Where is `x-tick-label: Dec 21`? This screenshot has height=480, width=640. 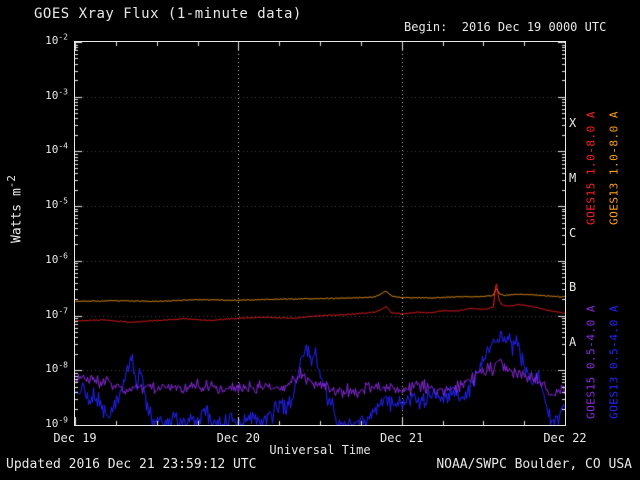
x-tick-label: Dec 21 is located at coordinates (401, 438).